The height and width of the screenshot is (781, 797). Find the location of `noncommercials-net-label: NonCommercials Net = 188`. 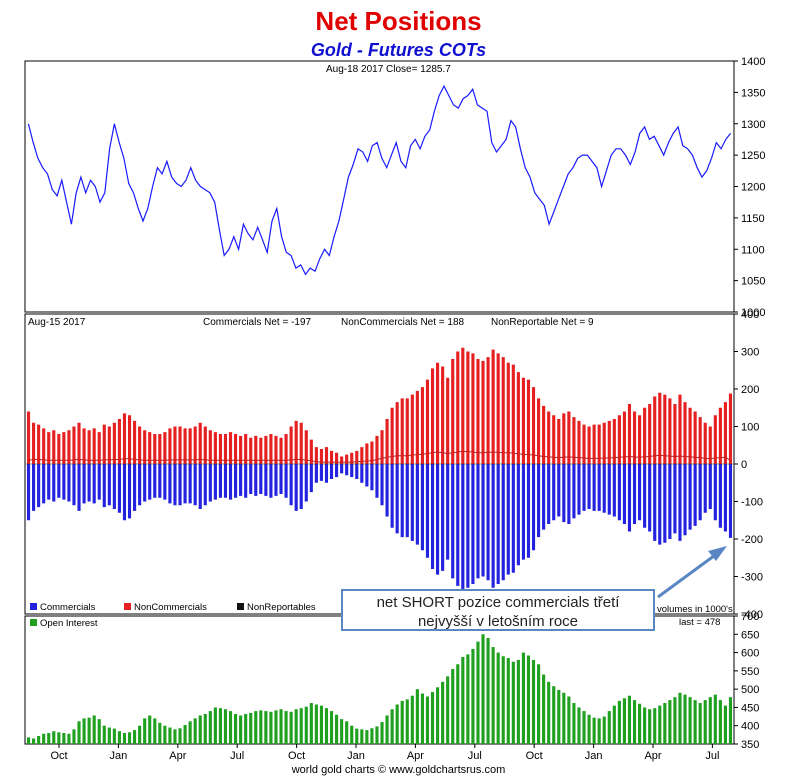

noncommercials-net-label: NonCommercials Net = 188 is located at coordinates (403, 322).